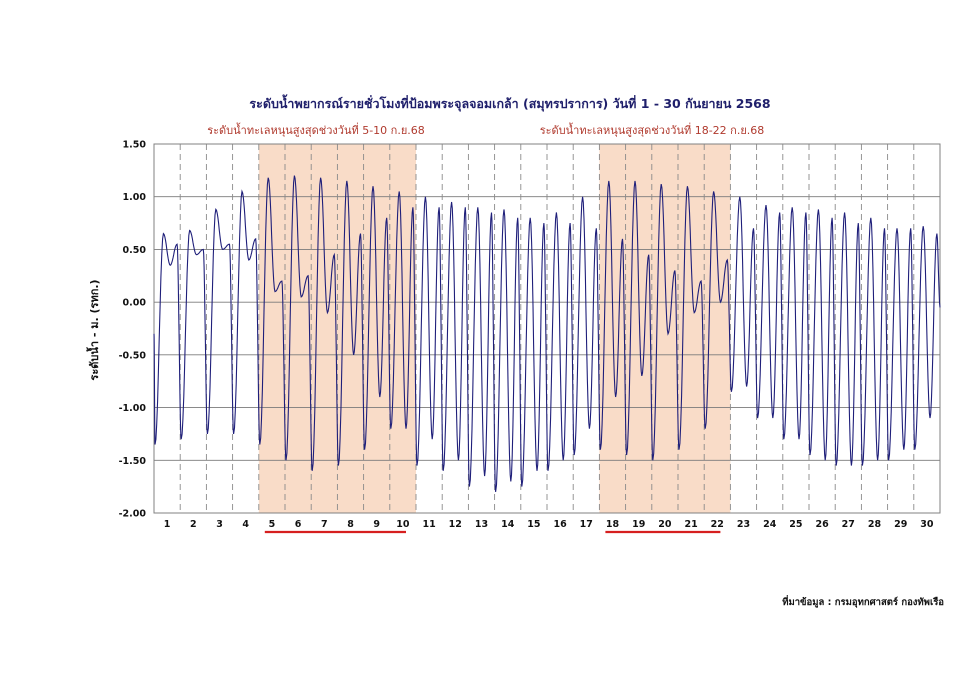 The image size is (960, 678). I want to click on y-tick-label: 0.50, so click(135, 250).